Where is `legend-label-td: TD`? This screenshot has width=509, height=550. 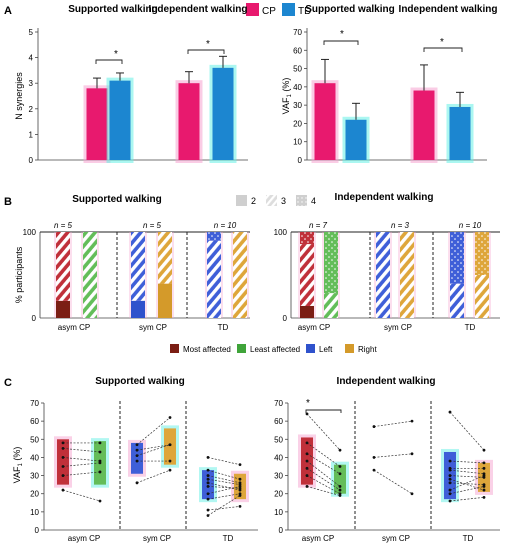
legend-label-td: TD is located at coordinates (304, 11).